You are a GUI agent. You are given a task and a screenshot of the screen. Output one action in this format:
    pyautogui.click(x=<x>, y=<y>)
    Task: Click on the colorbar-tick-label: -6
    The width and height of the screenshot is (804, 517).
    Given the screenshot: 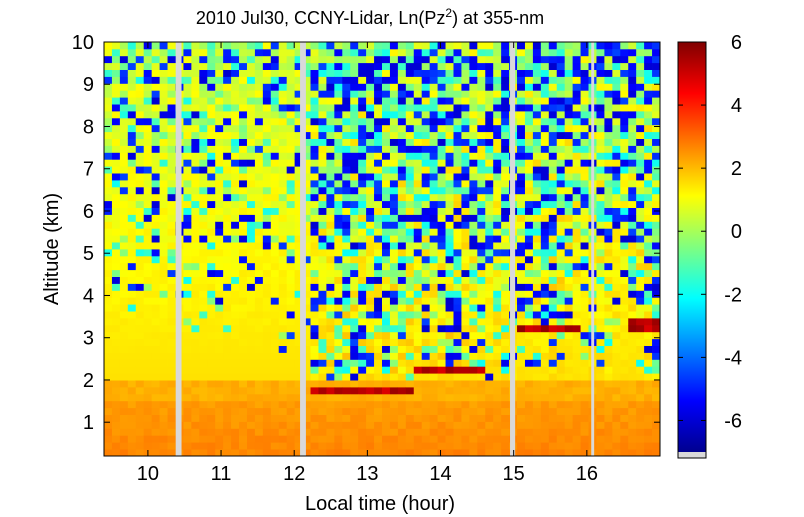 What is the action you would take?
    pyautogui.click(x=733, y=421)
    